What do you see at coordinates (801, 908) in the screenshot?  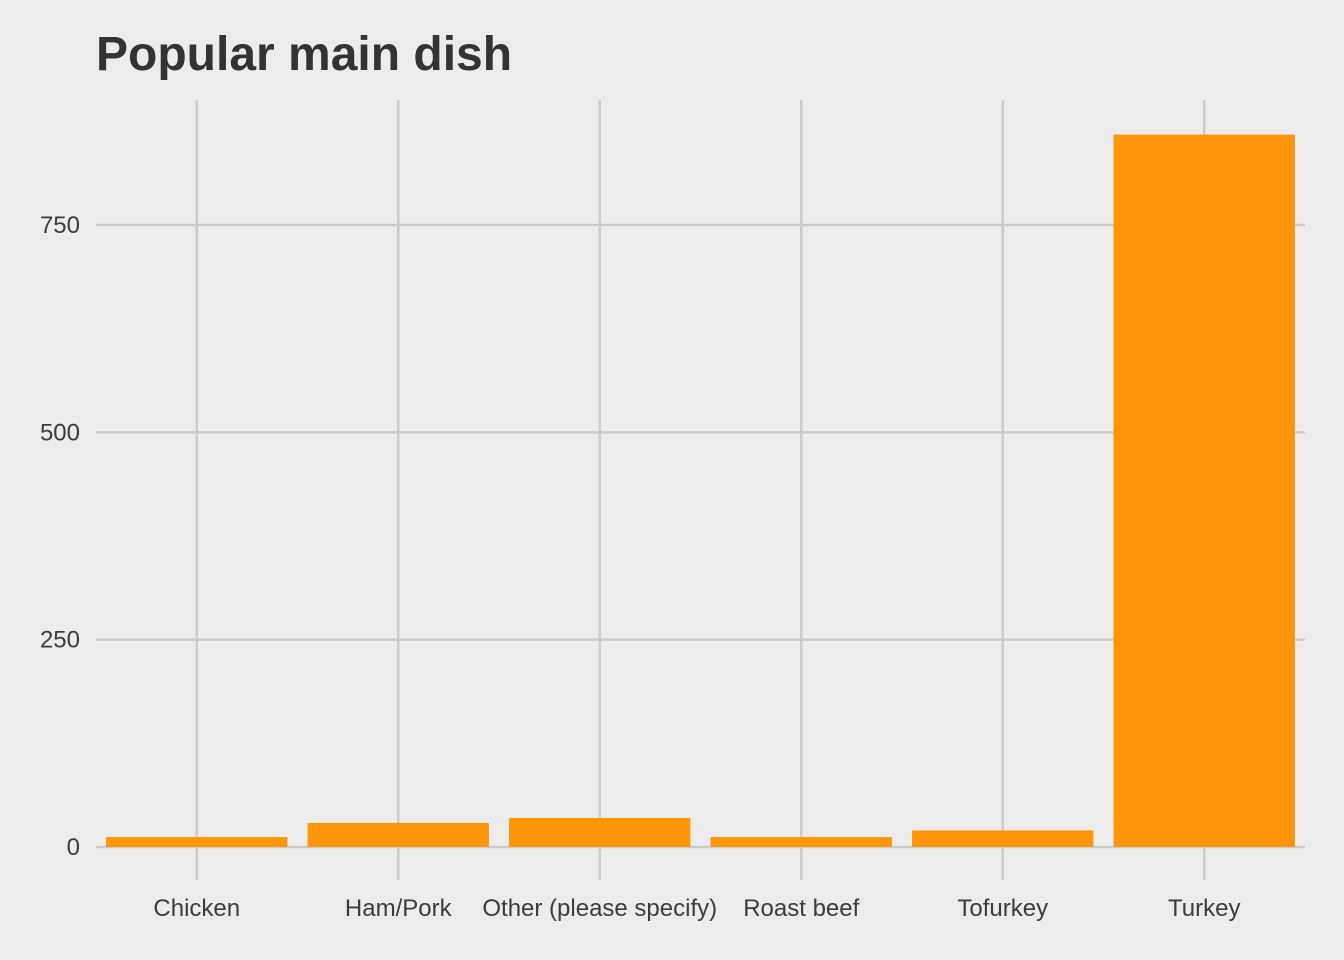 I see `x-tick-label: Roast beef` at bounding box center [801, 908].